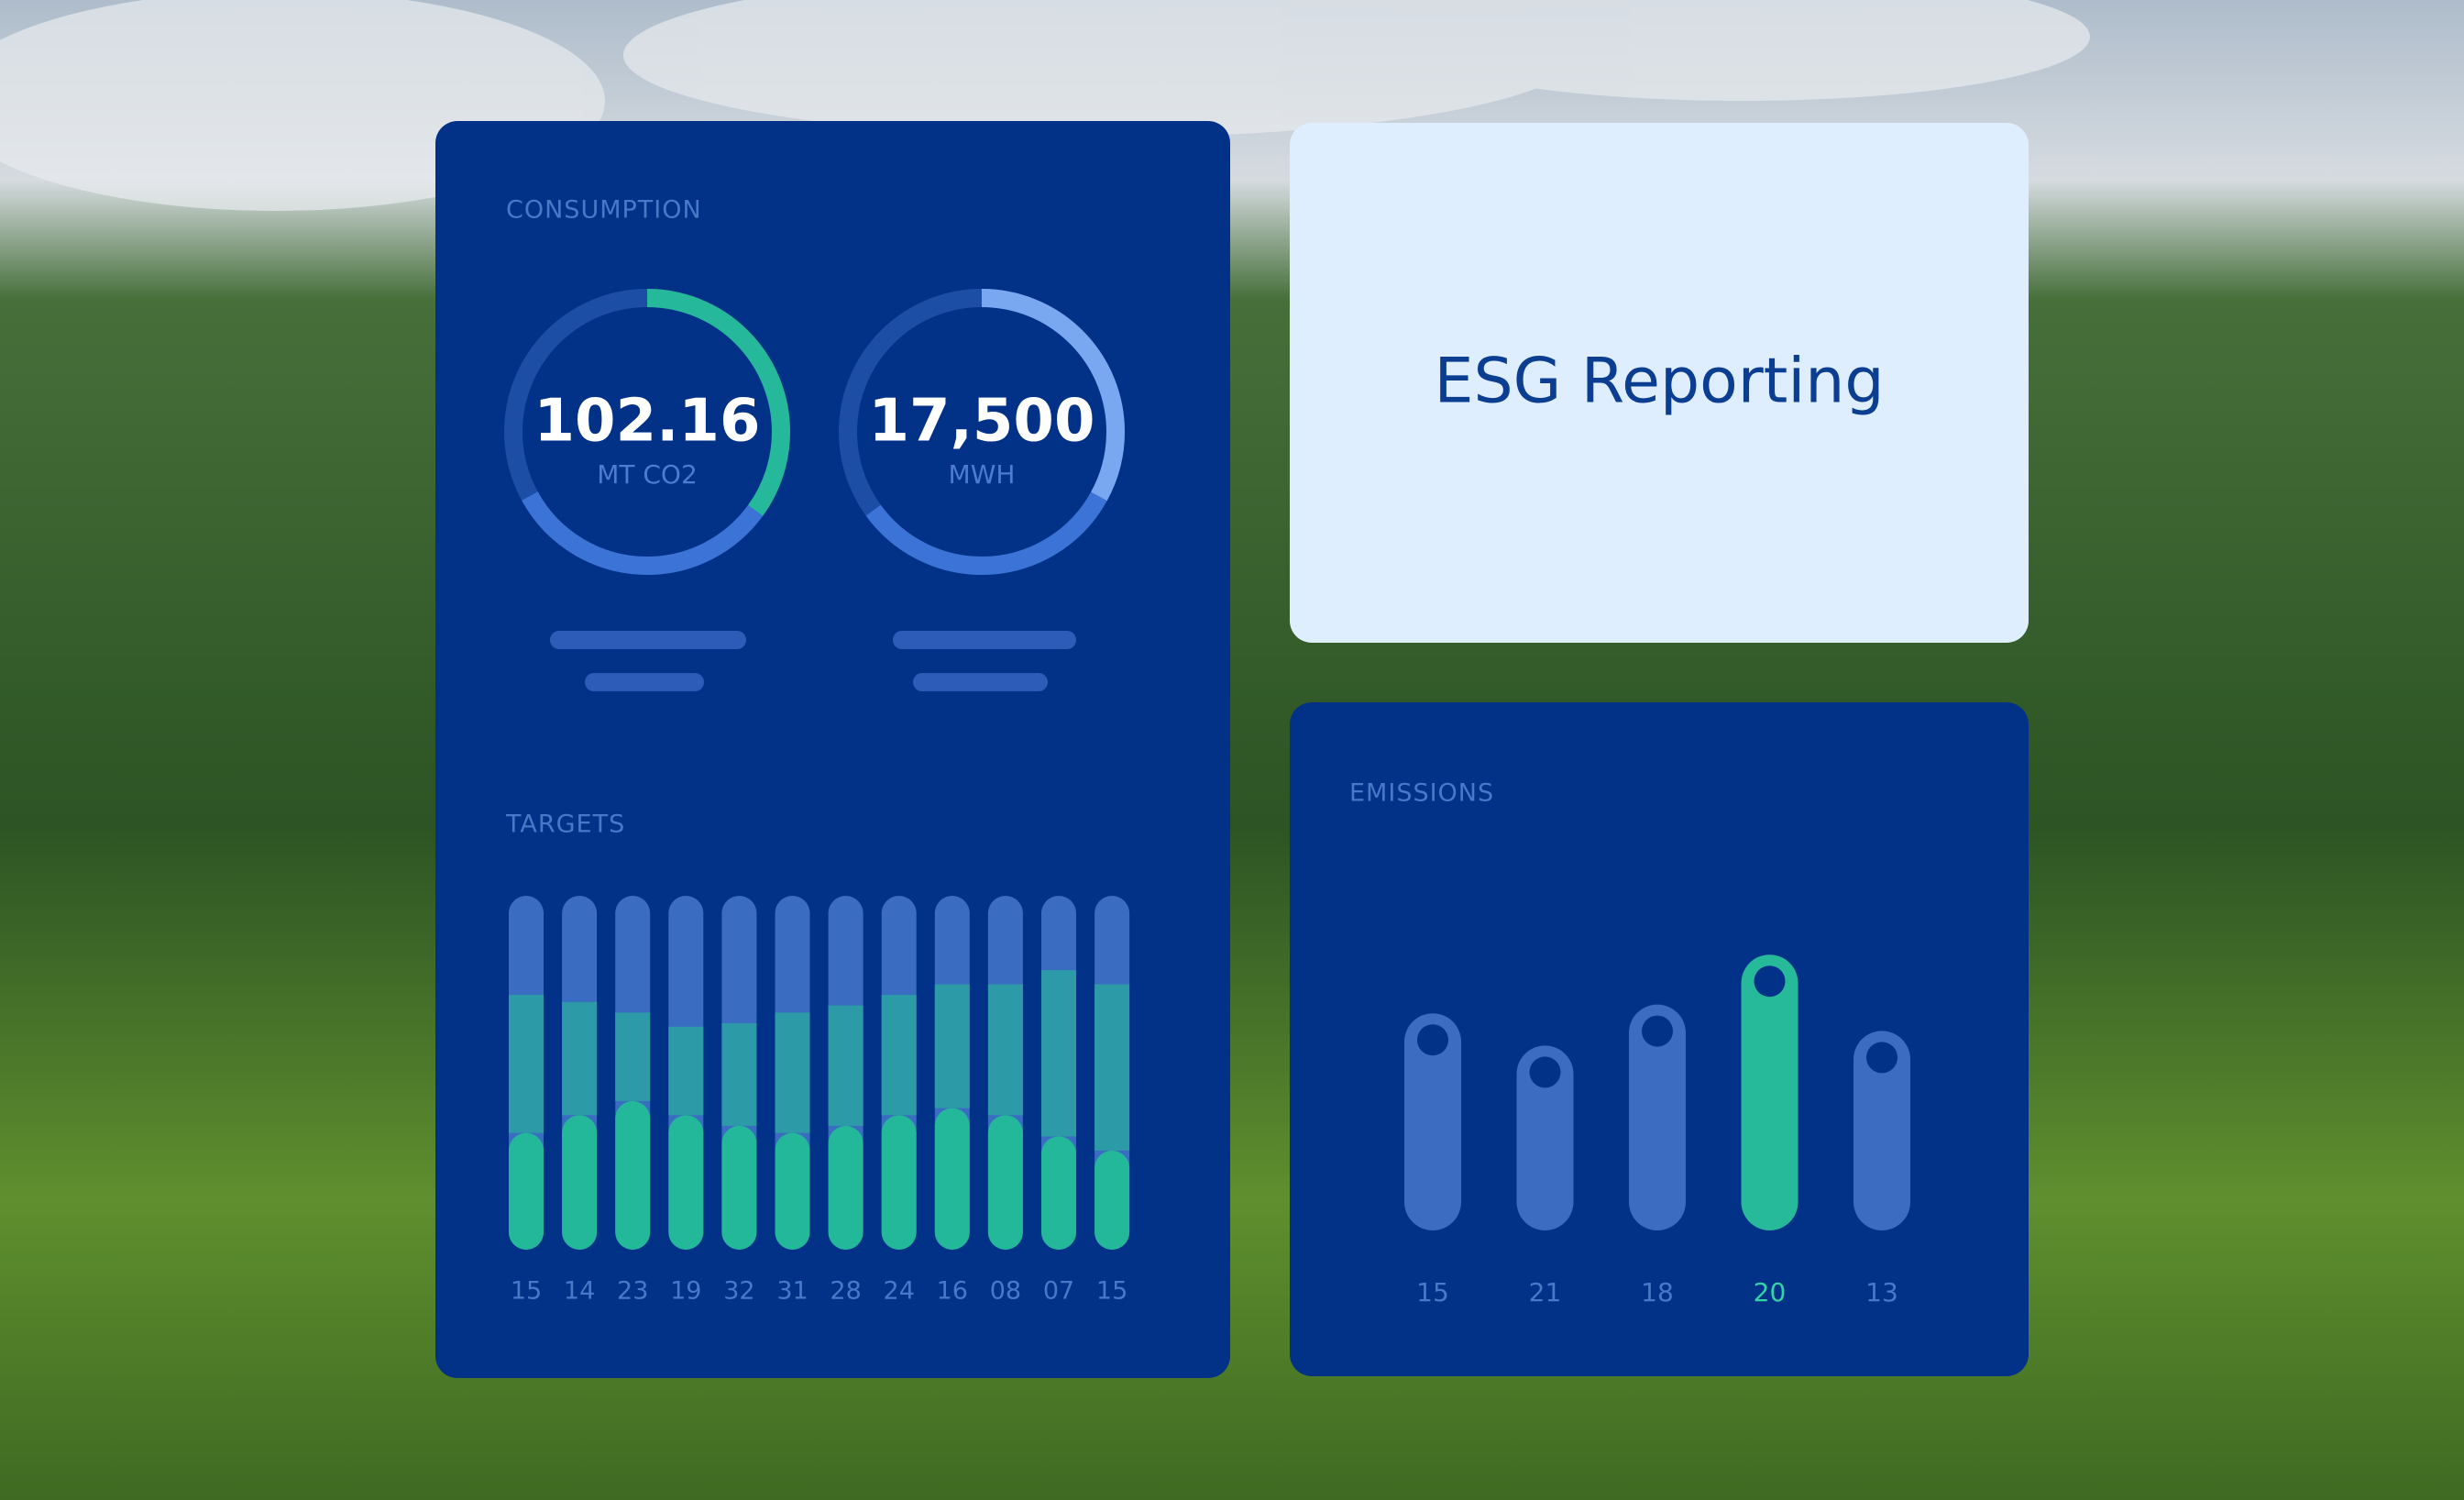 The width and height of the screenshot is (2464, 1500). I want to click on brand-card, so click(1659, 383).